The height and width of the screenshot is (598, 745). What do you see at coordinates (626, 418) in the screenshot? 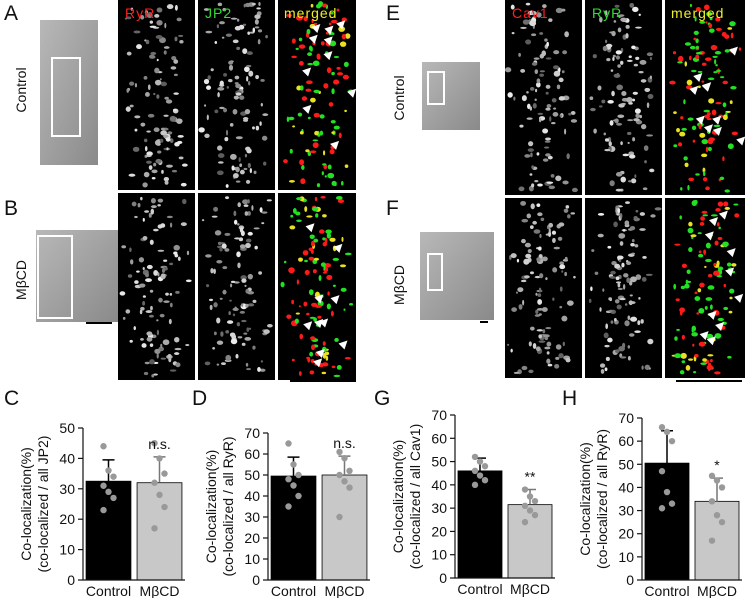
I see `y-tick-label: 70` at bounding box center [626, 418].